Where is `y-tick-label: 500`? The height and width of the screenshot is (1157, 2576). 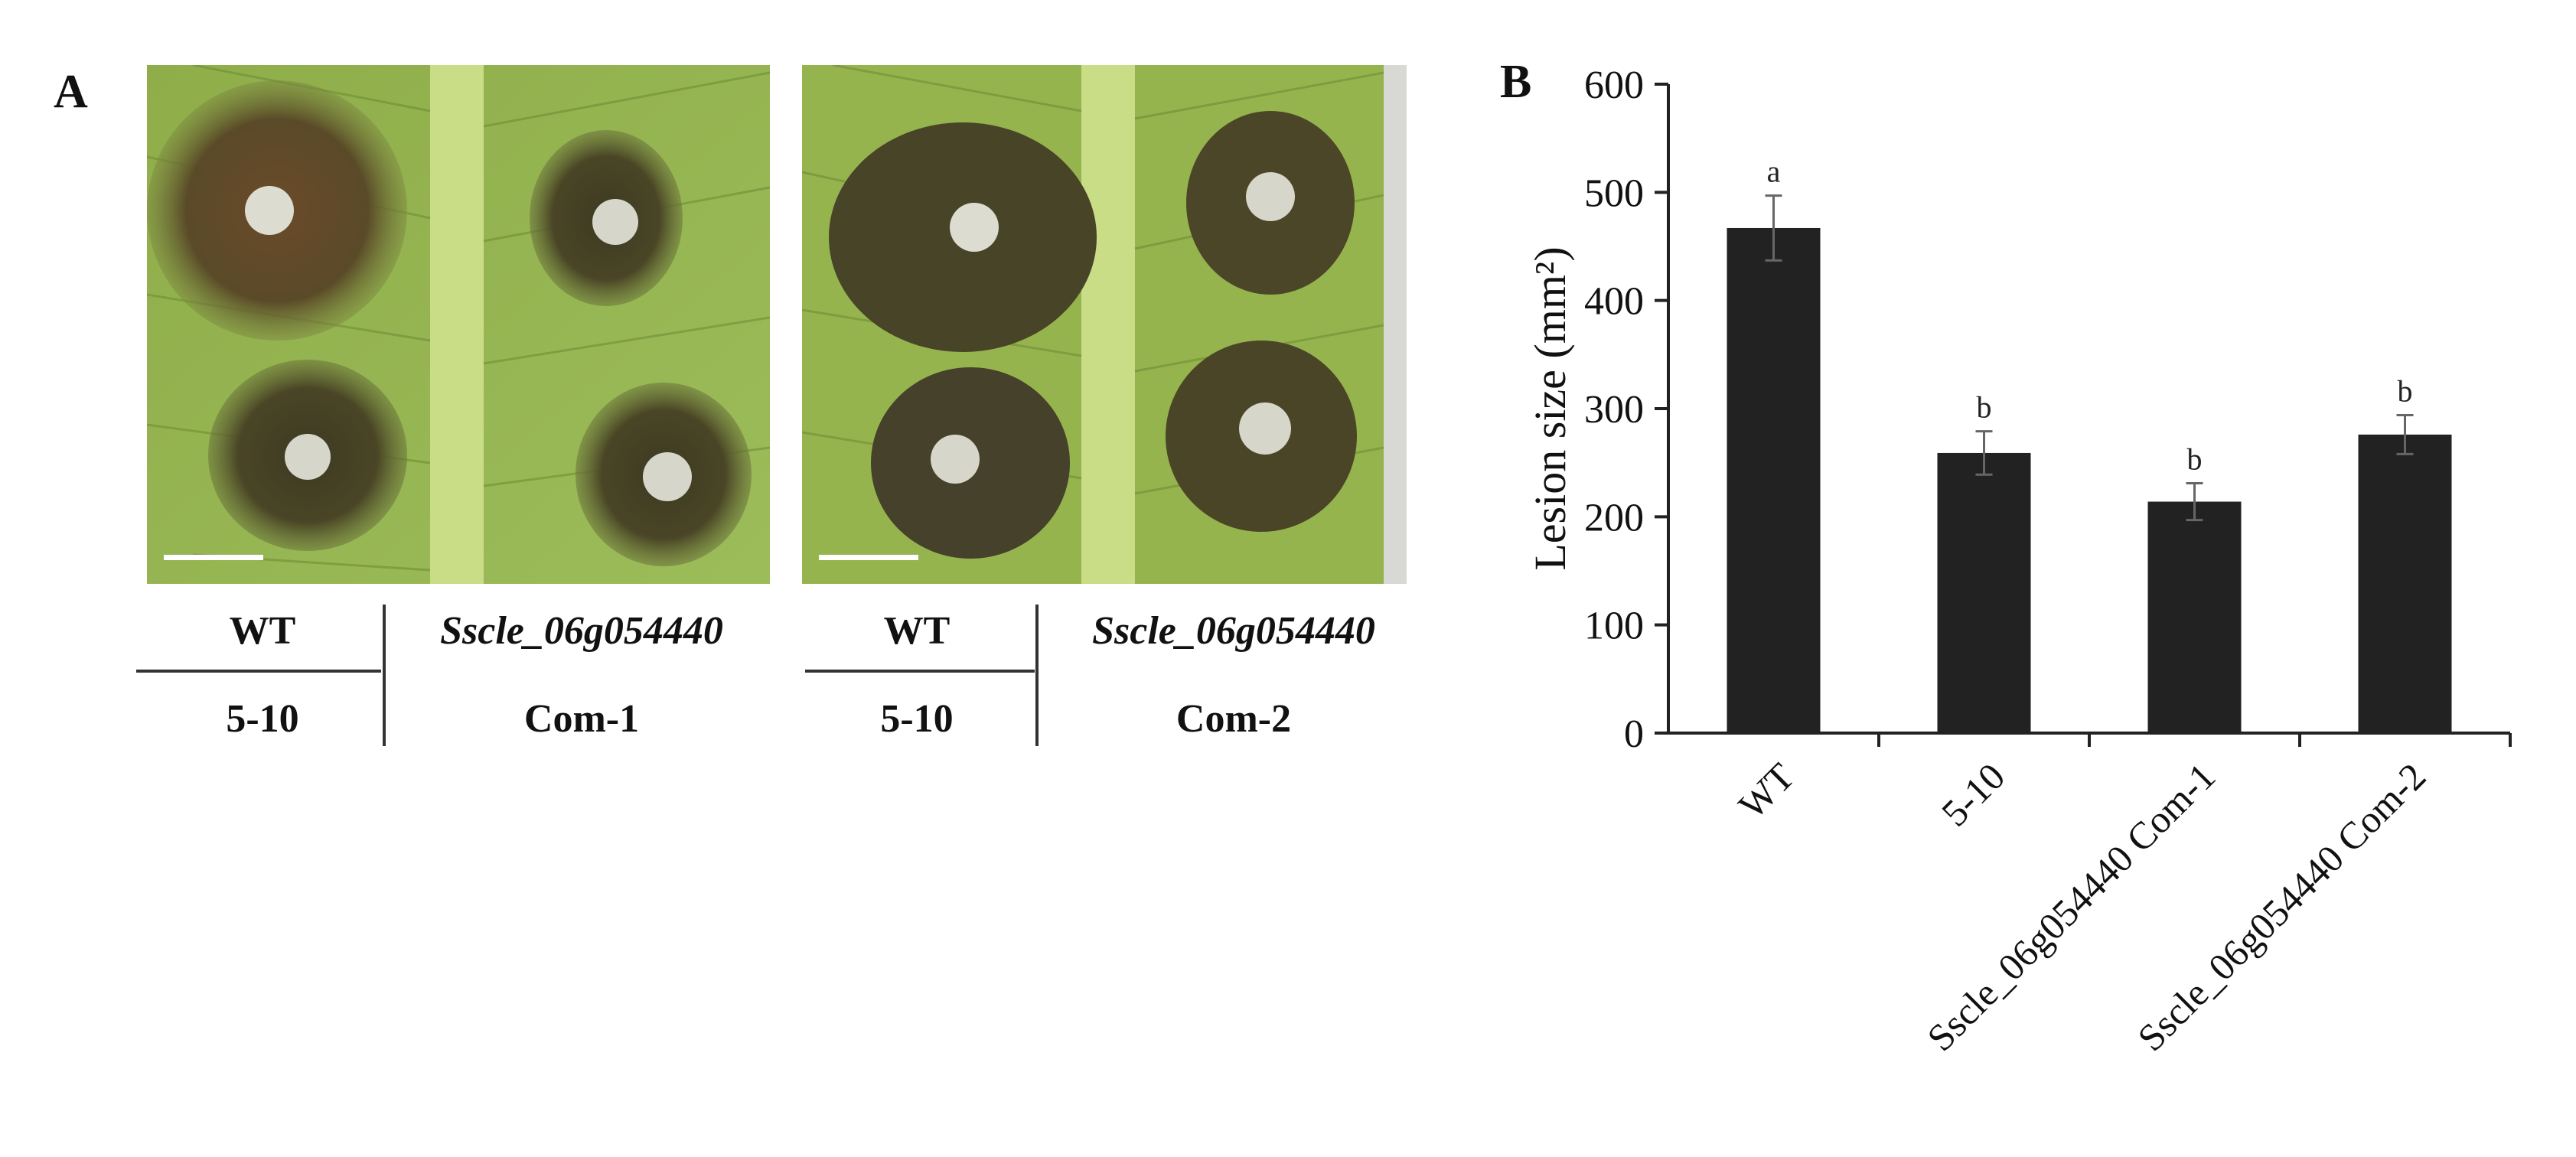
y-tick-label: 500 is located at coordinates (1614, 193).